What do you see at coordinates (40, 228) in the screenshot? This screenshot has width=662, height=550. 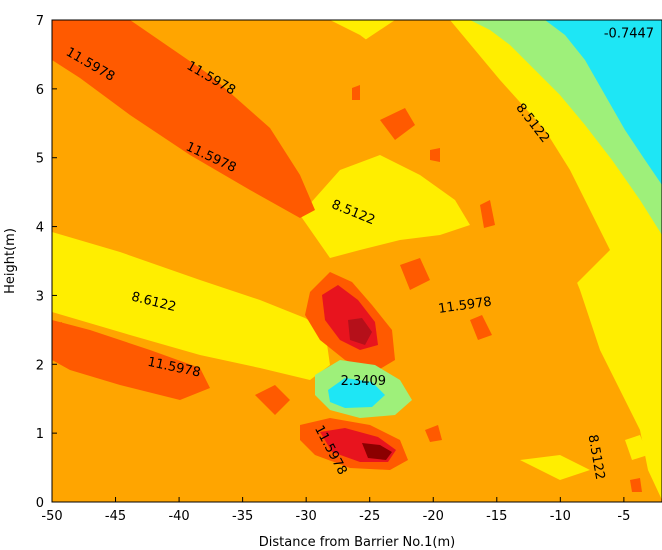 I see `y-tick-label: 4` at bounding box center [40, 228].